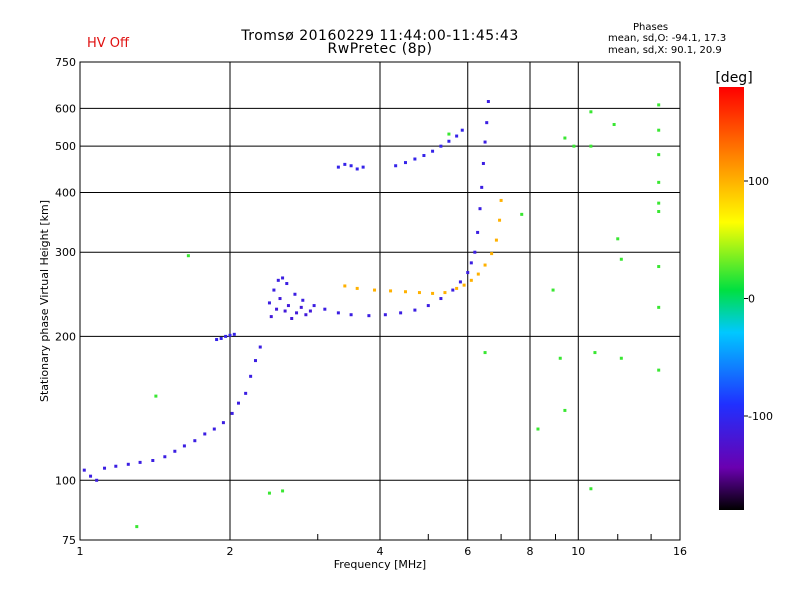  What do you see at coordinates (680, 551) in the screenshot?
I see `x-tick-label: 16` at bounding box center [680, 551].